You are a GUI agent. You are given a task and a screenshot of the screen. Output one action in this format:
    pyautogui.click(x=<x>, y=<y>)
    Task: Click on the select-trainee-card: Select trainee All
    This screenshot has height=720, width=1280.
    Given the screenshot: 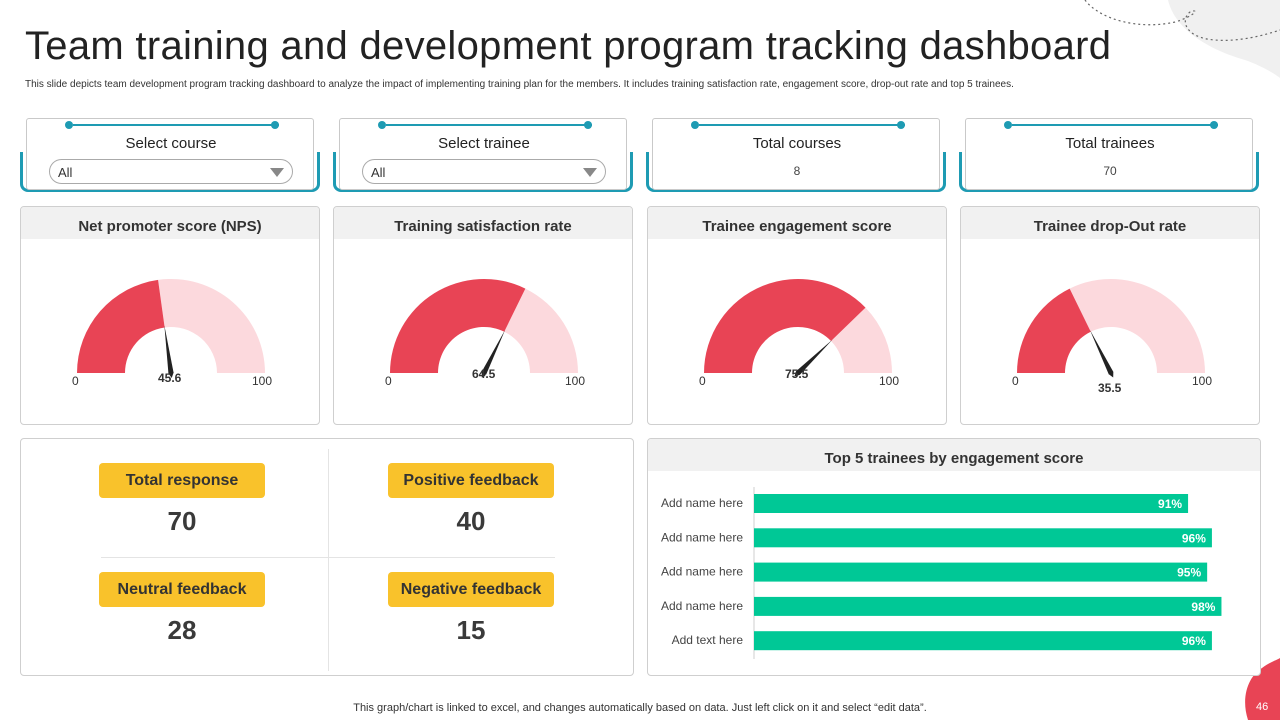 What is the action you would take?
    pyautogui.click(x=483, y=153)
    